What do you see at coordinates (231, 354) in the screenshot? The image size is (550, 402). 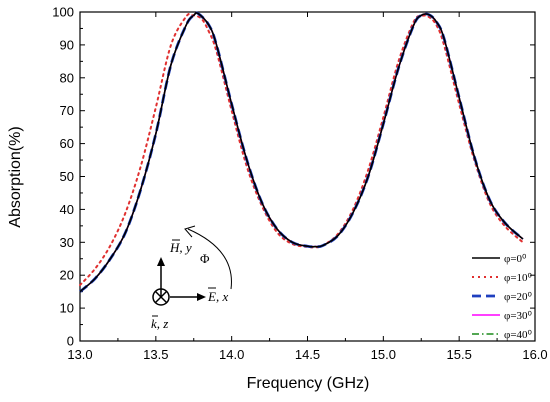 I see `x-tick-label: 14.0` at bounding box center [231, 354].